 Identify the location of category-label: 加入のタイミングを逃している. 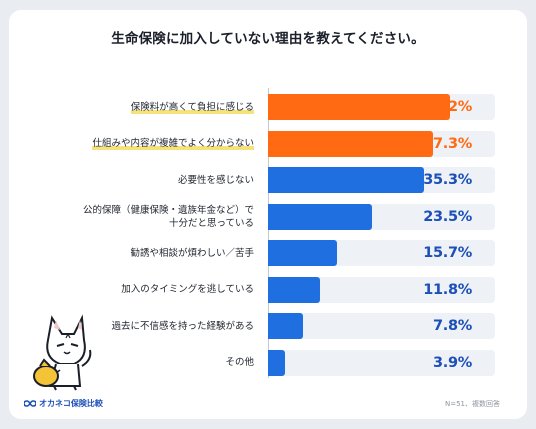
(187, 290).